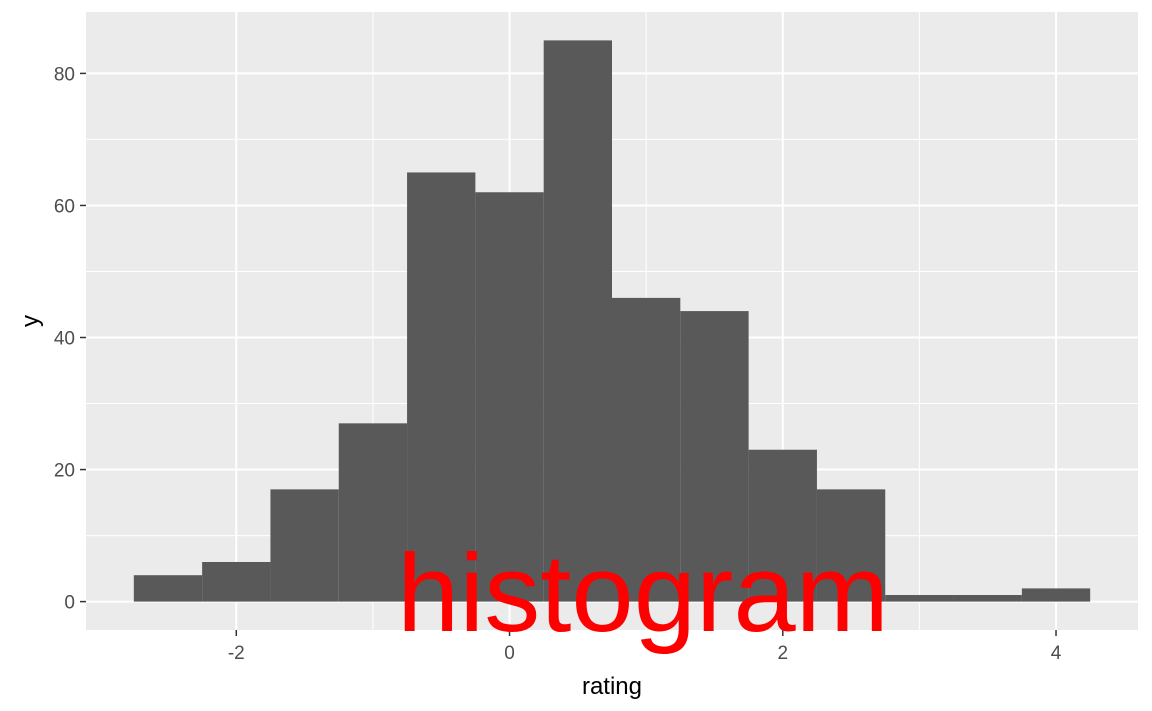 Image resolution: width=1152 pixels, height=711 pixels. Describe the element at coordinates (64, 74) in the screenshot. I see `y-tick-label: 80` at that location.